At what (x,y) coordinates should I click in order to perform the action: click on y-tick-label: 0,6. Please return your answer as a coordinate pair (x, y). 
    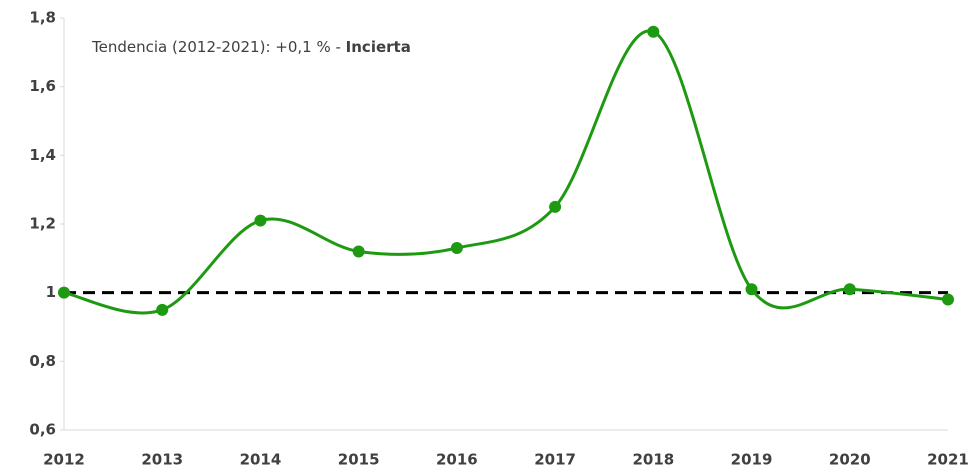
    Looking at the image, I should click on (42, 430).